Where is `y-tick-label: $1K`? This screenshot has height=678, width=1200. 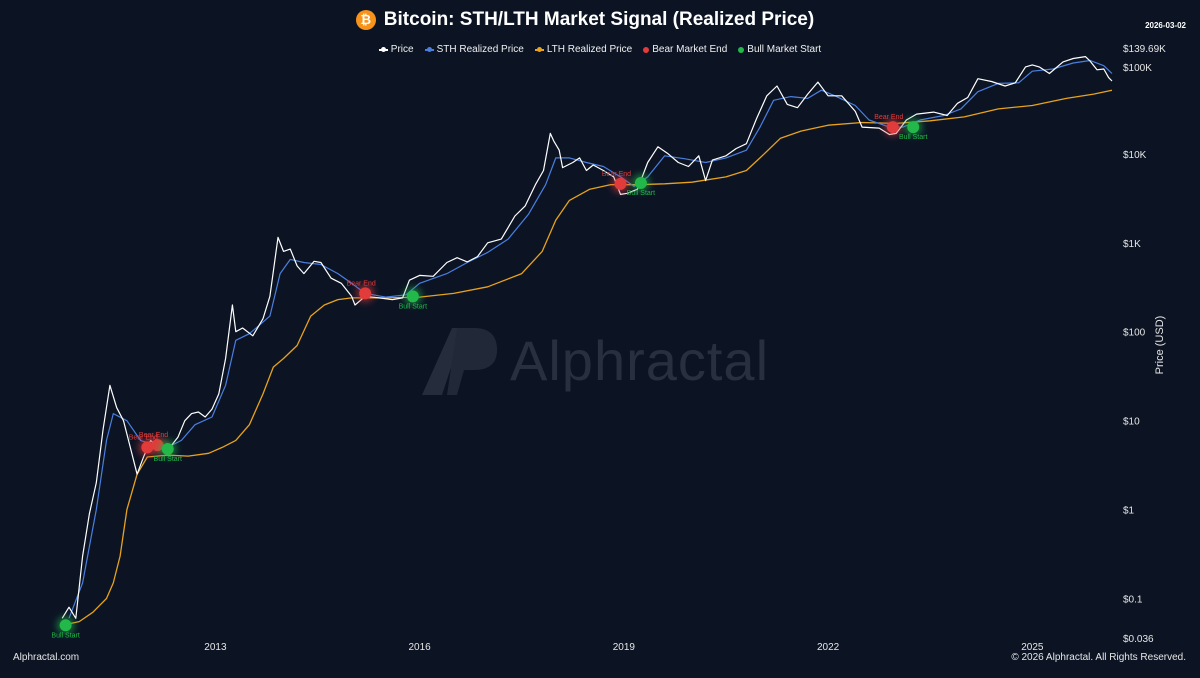 y-tick-label: $1K is located at coordinates (1132, 244).